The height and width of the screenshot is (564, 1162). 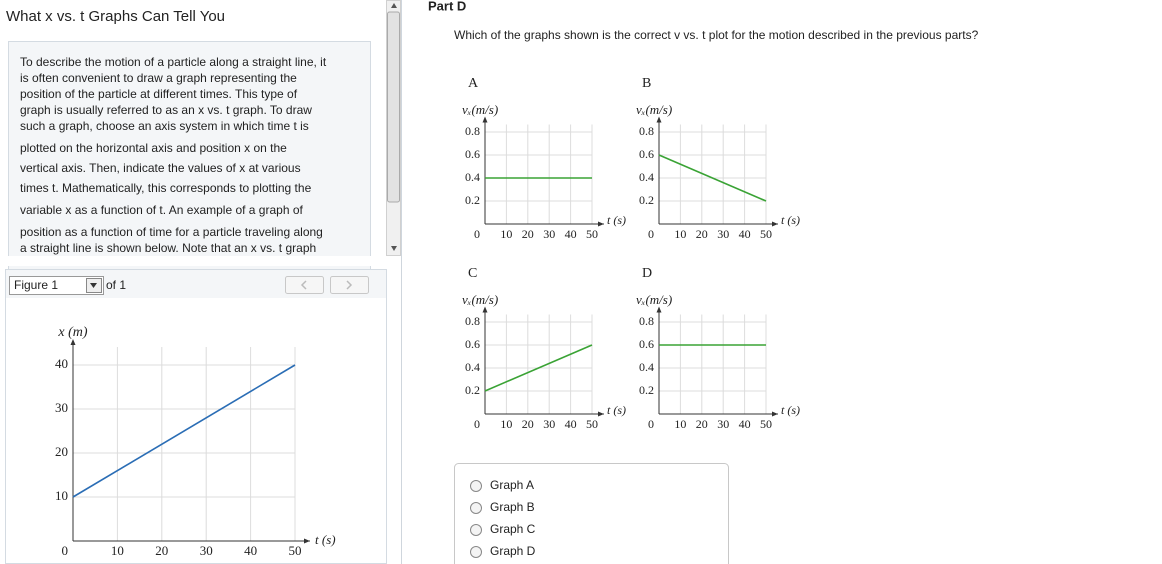 I want to click on scrollbar-thumb, so click(x=393, y=107).